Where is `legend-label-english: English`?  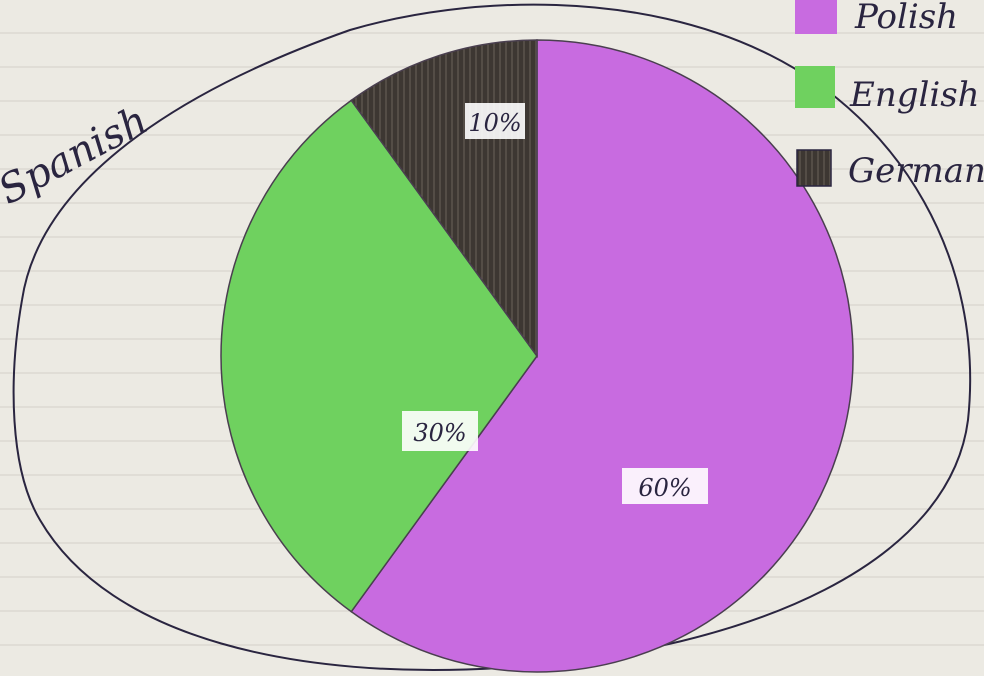
legend-label-english: English is located at coordinates (914, 95).